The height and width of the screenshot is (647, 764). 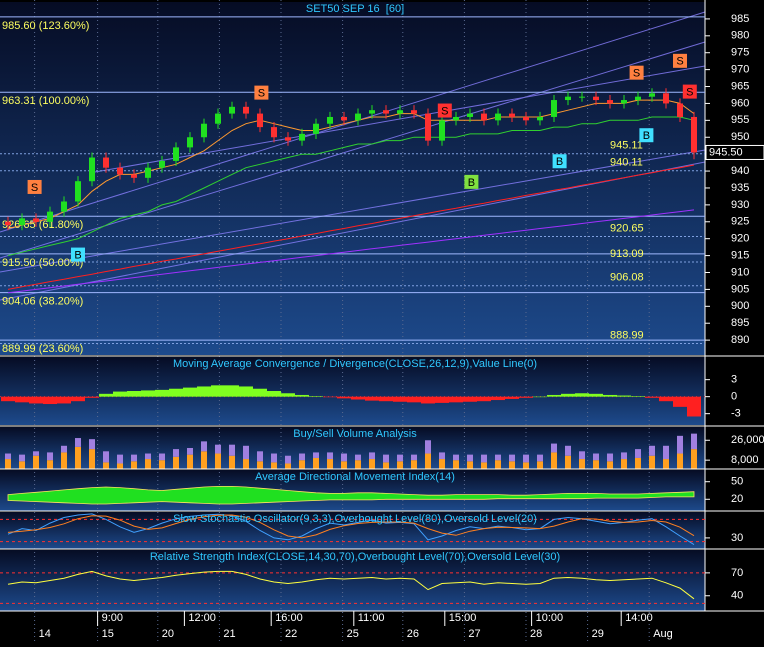 I want to click on time-label: 9:00, so click(x=112, y=618).